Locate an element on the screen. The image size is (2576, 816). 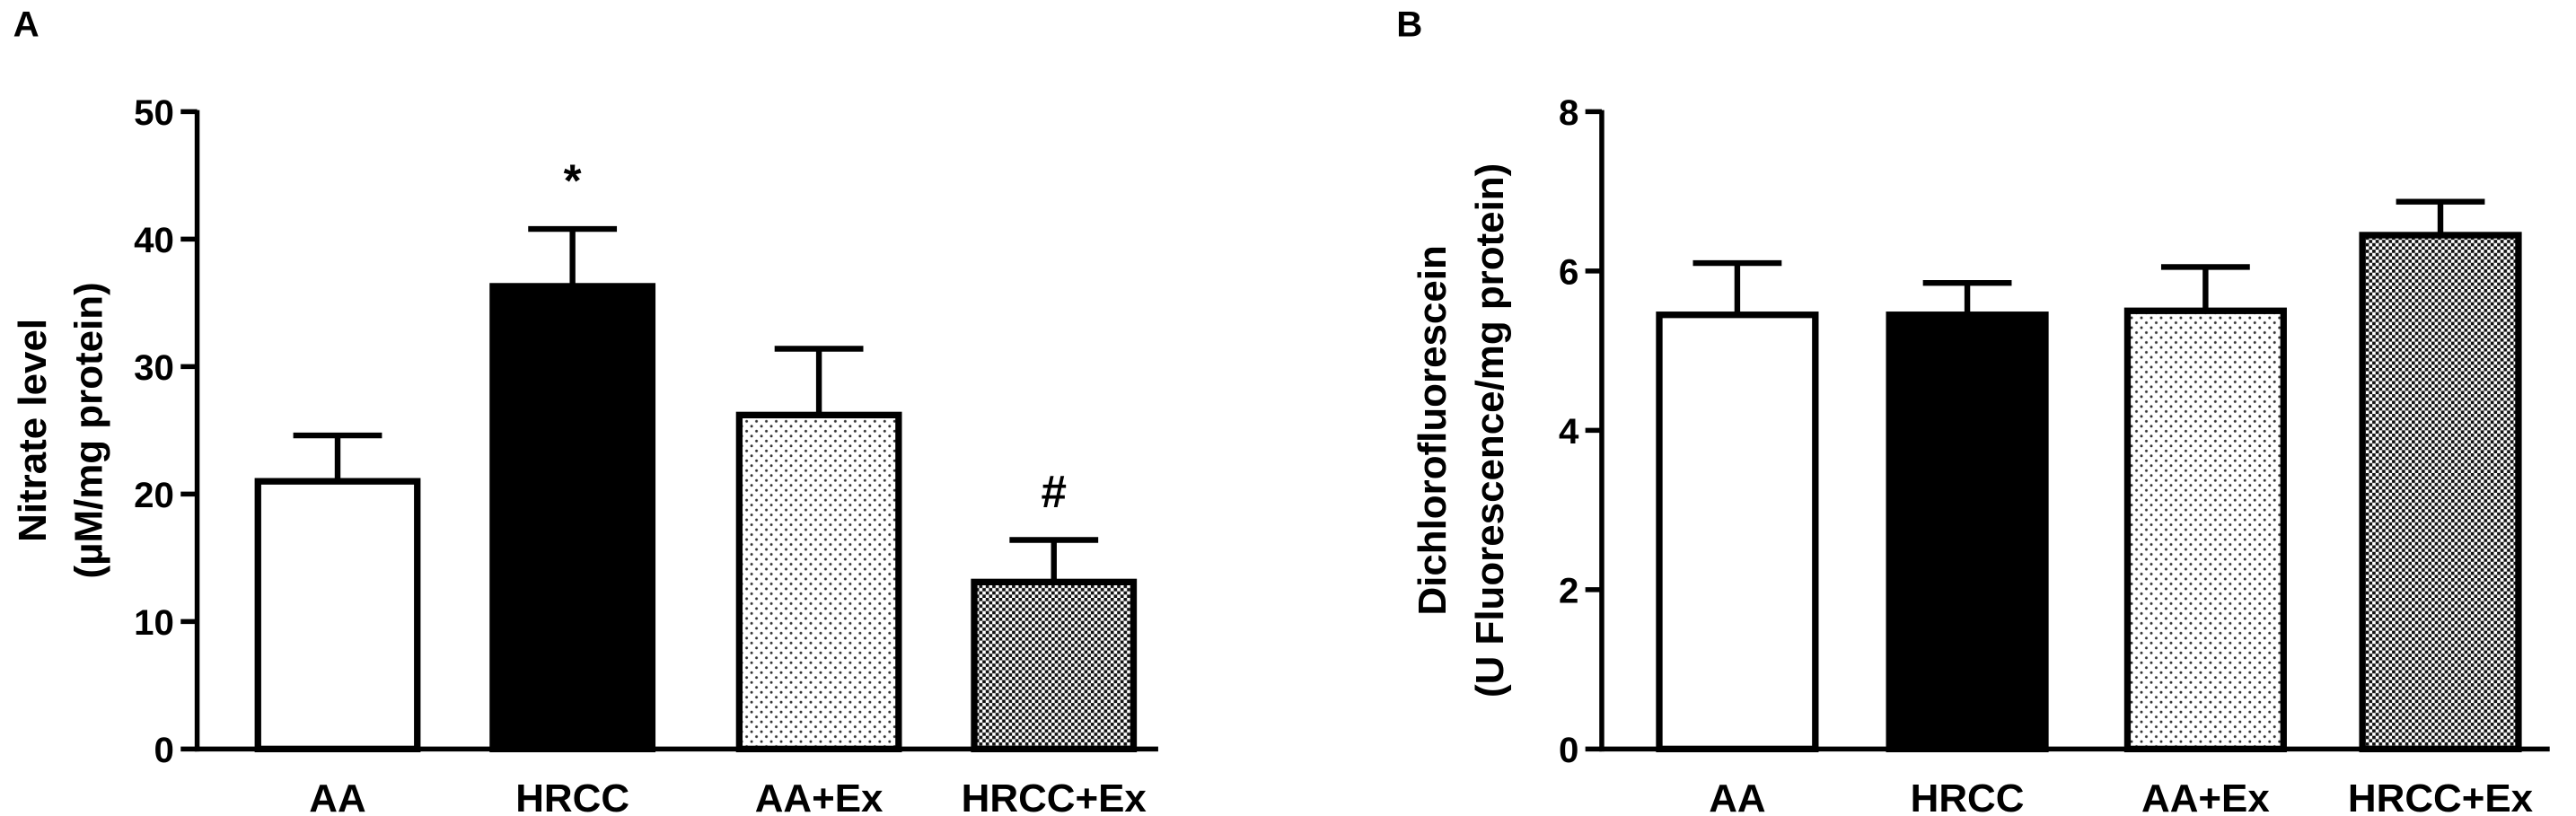
annotation: * is located at coordinates (573, 180).